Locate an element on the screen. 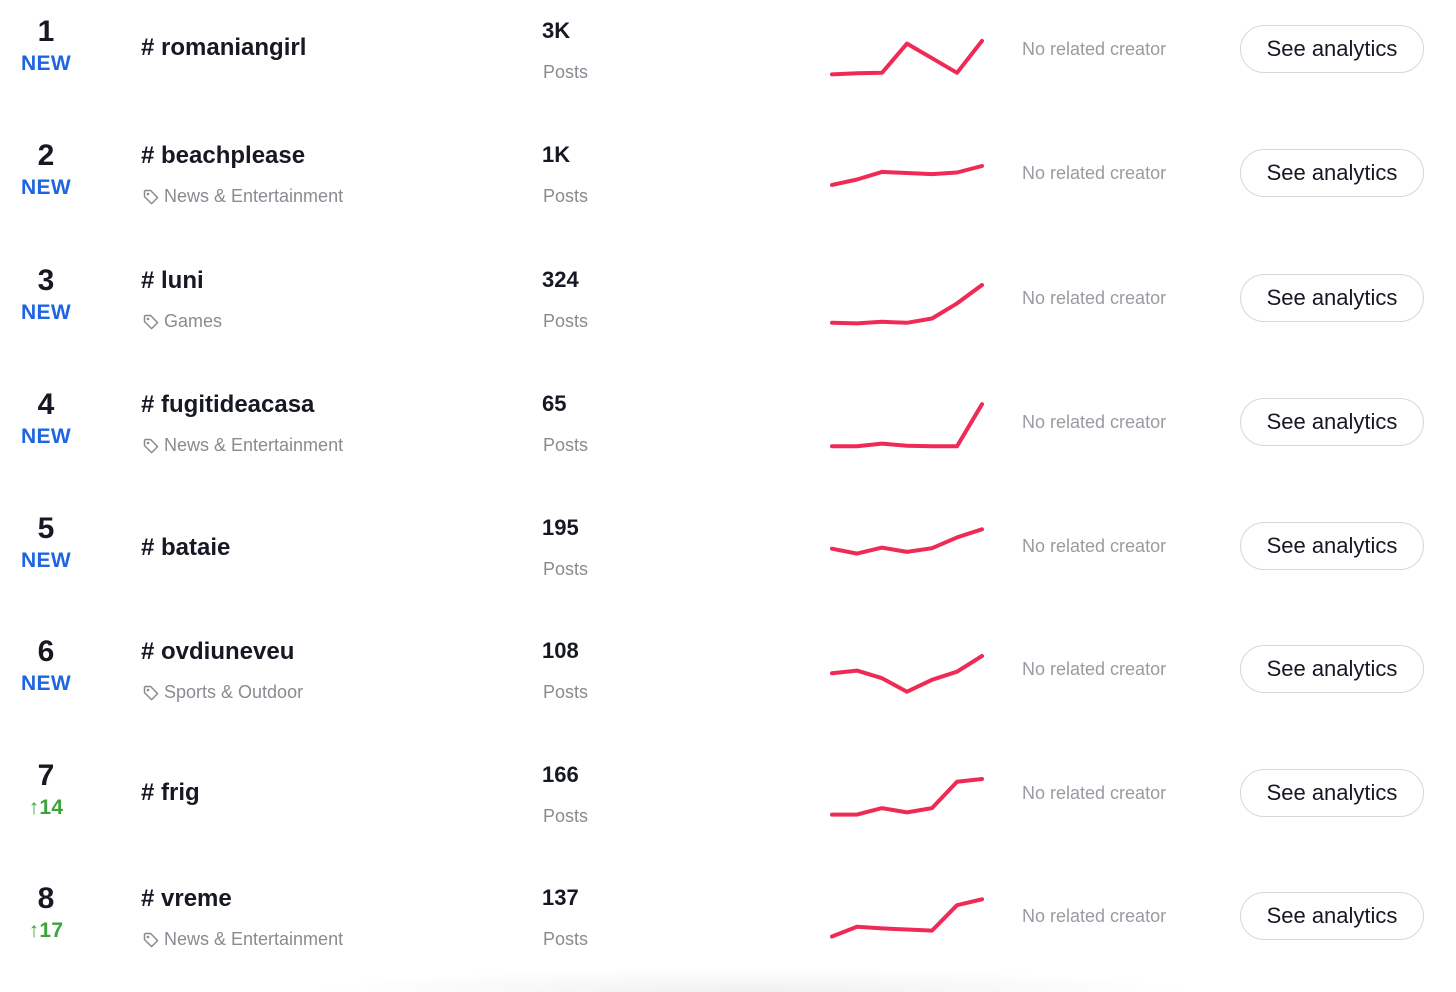  rank-cell: 1 NEW is located at coordinates (46, 45).